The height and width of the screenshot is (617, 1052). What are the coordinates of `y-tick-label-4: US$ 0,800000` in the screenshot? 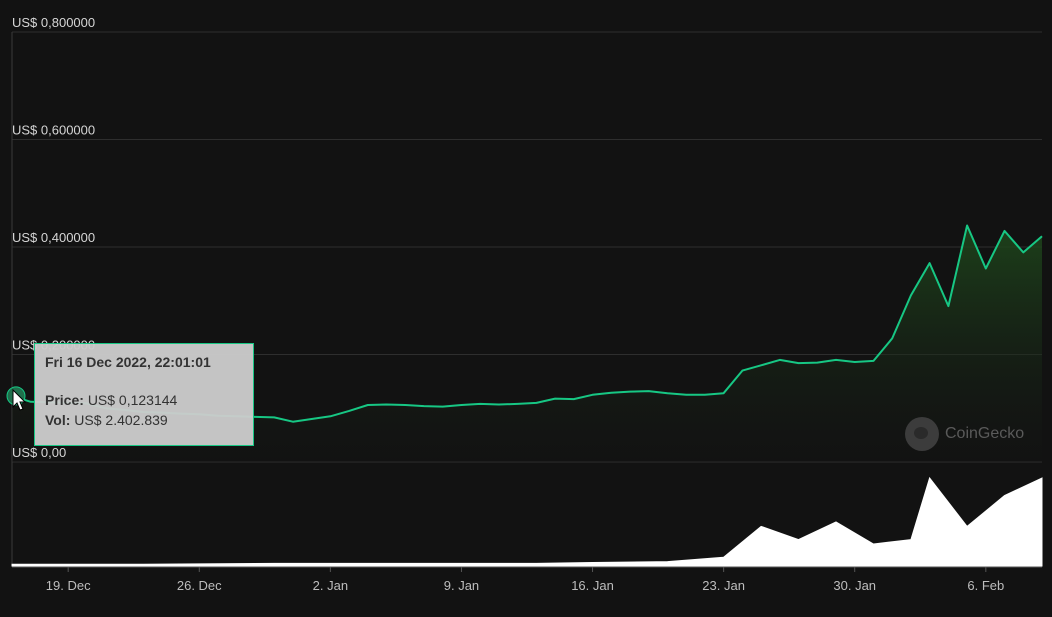 It's located at (53, 22).